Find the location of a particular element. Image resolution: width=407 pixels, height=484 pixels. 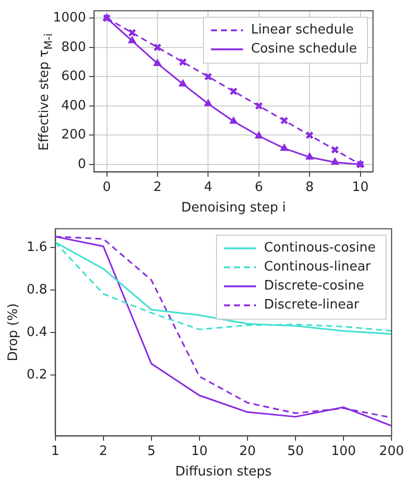

x-tick-label: 5 is located at coordinates (151, 451).